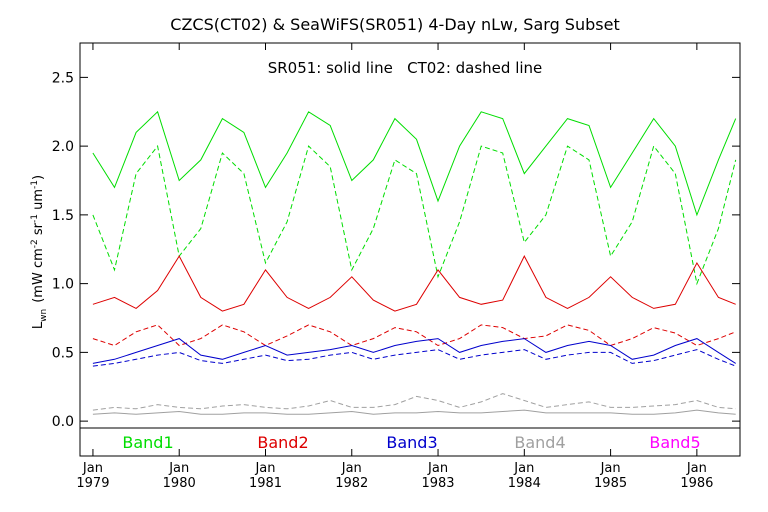 The image size is (768, 512). Describe the element at coordinates (38, 325) in the screenshot. I see `y-label-main: L` at that location.